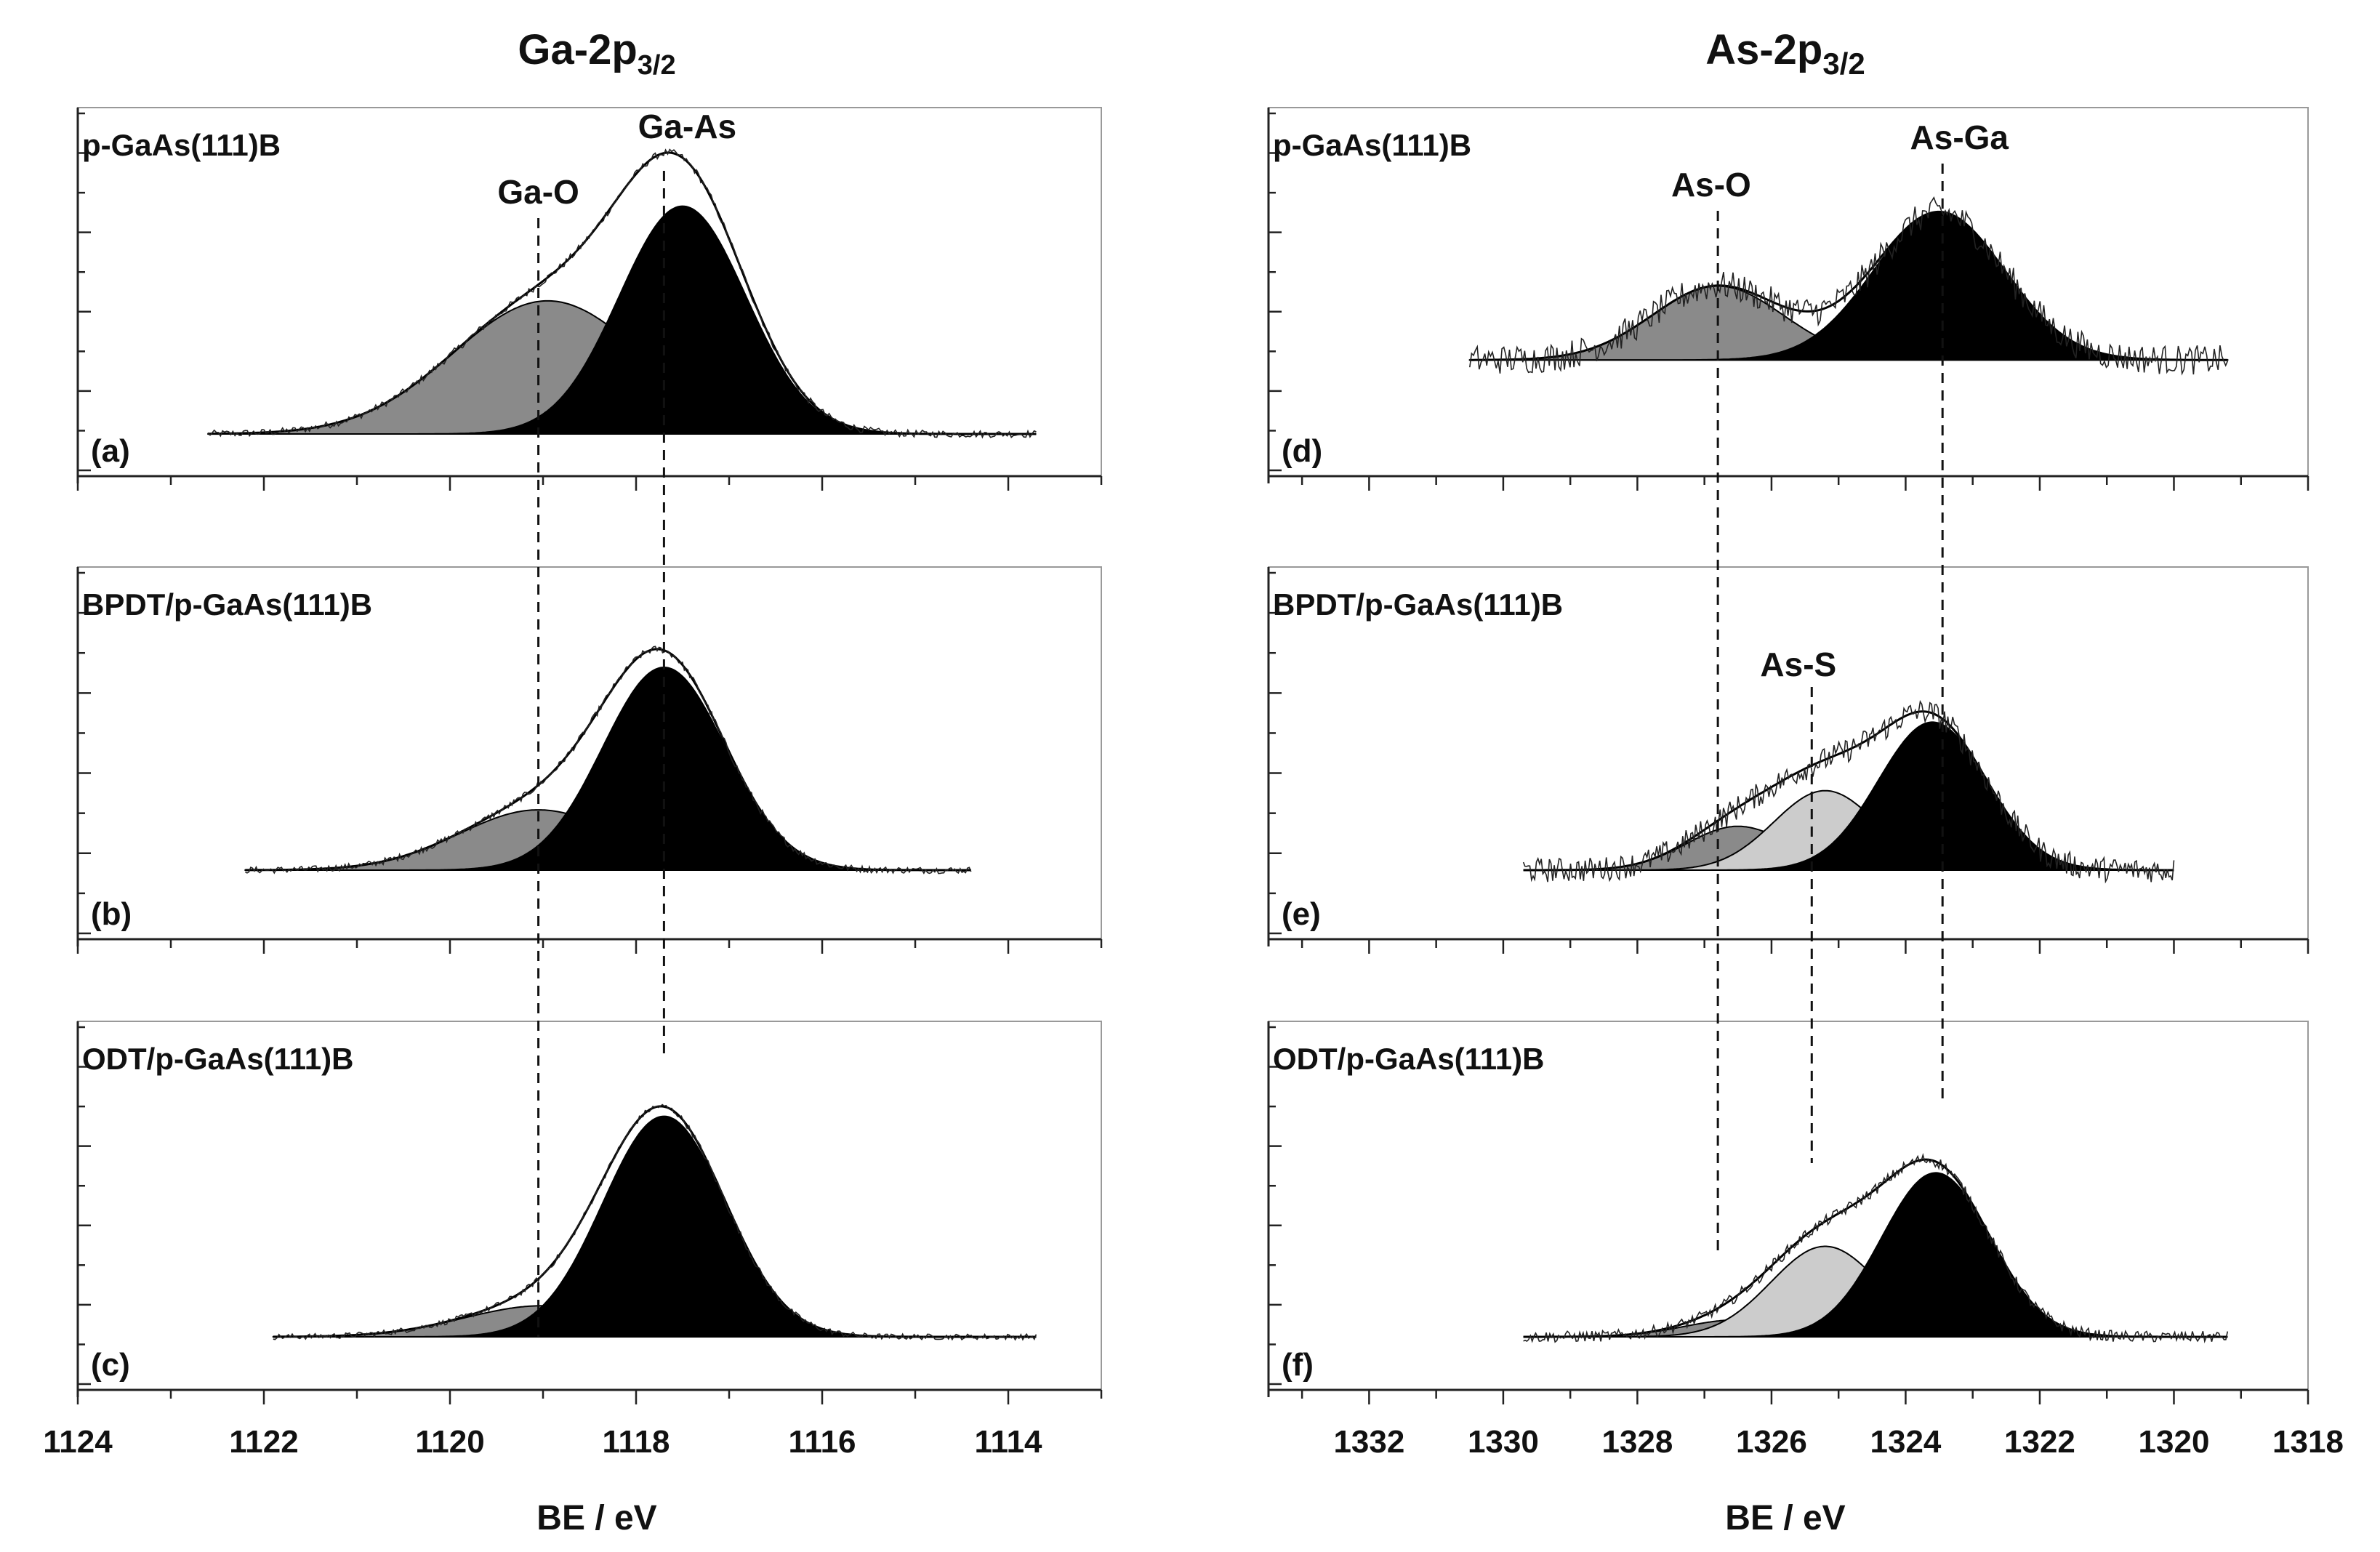  I want to click on panel-b: BPDT/p-GaAs(111)B (b), so click(589, 760).